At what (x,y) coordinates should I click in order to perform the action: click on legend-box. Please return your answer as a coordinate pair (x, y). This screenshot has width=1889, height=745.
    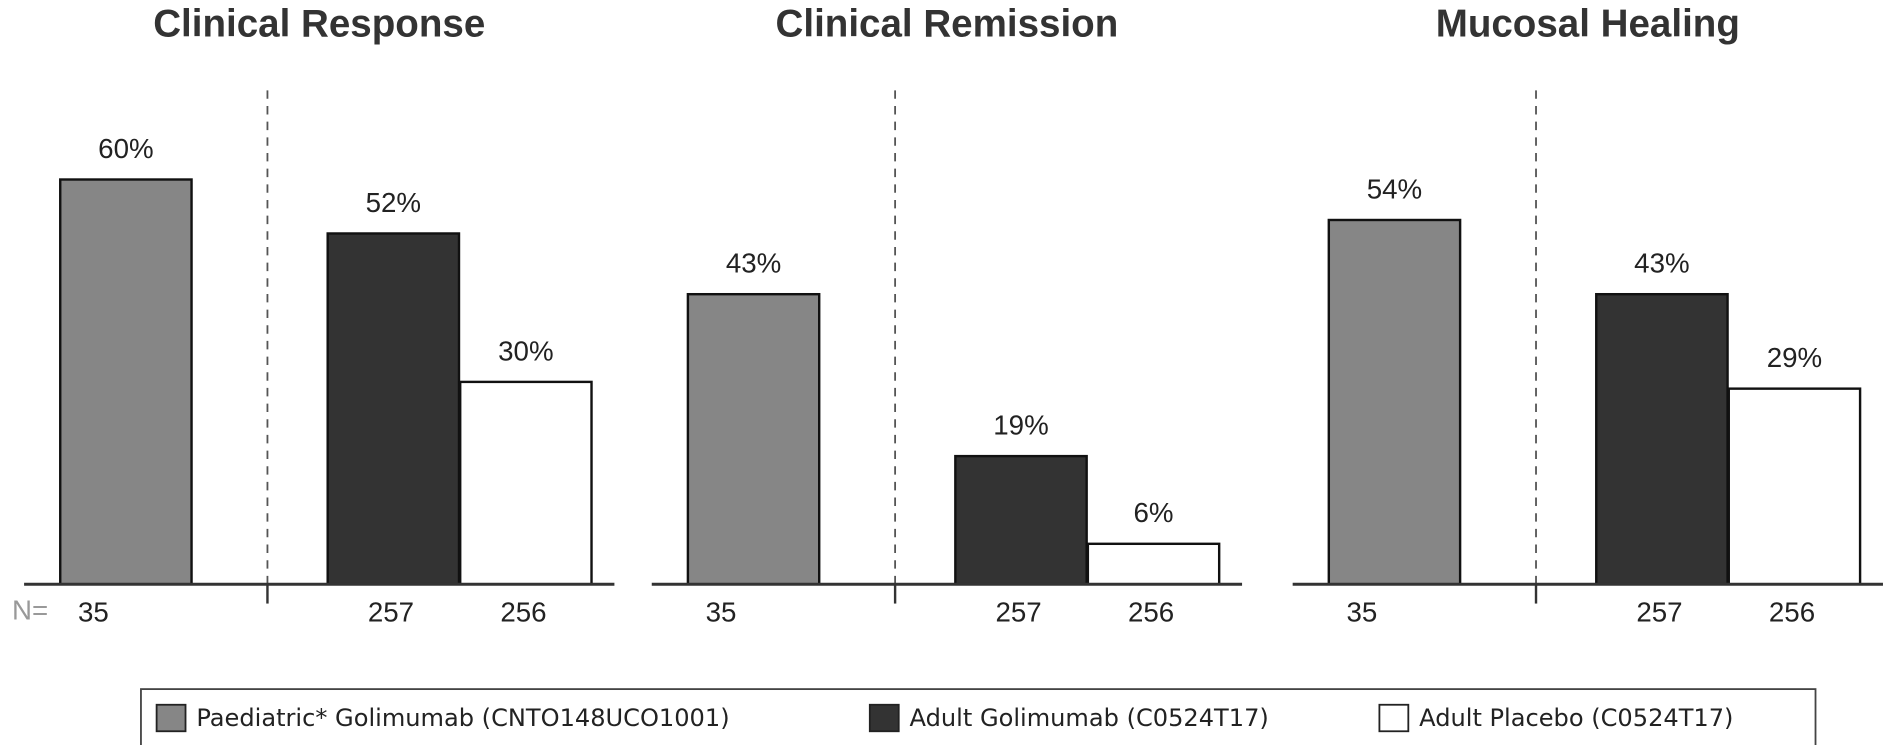
    Looking at the image, I should click on (978, 716).